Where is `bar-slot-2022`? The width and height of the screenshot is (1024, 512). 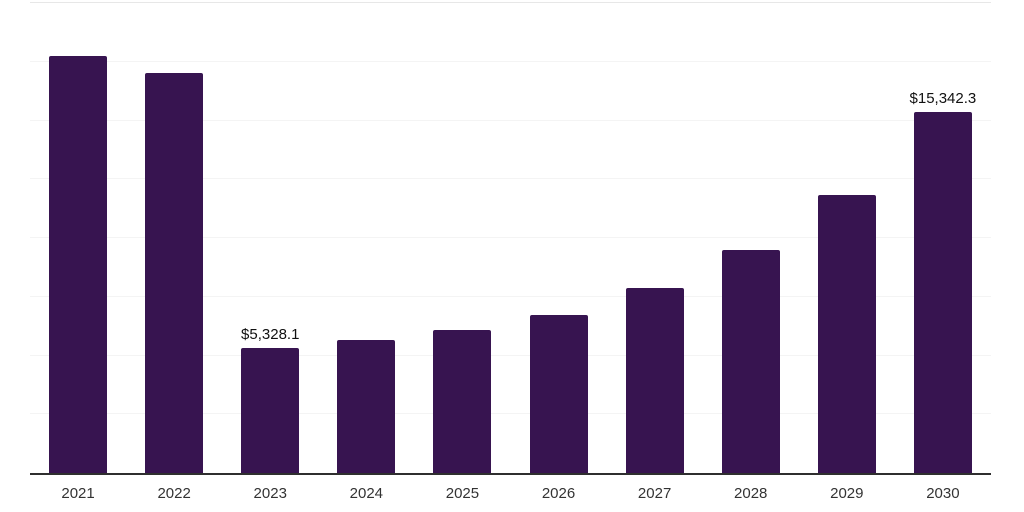 bar-slot-2022 is located at coordinates (174, 238).